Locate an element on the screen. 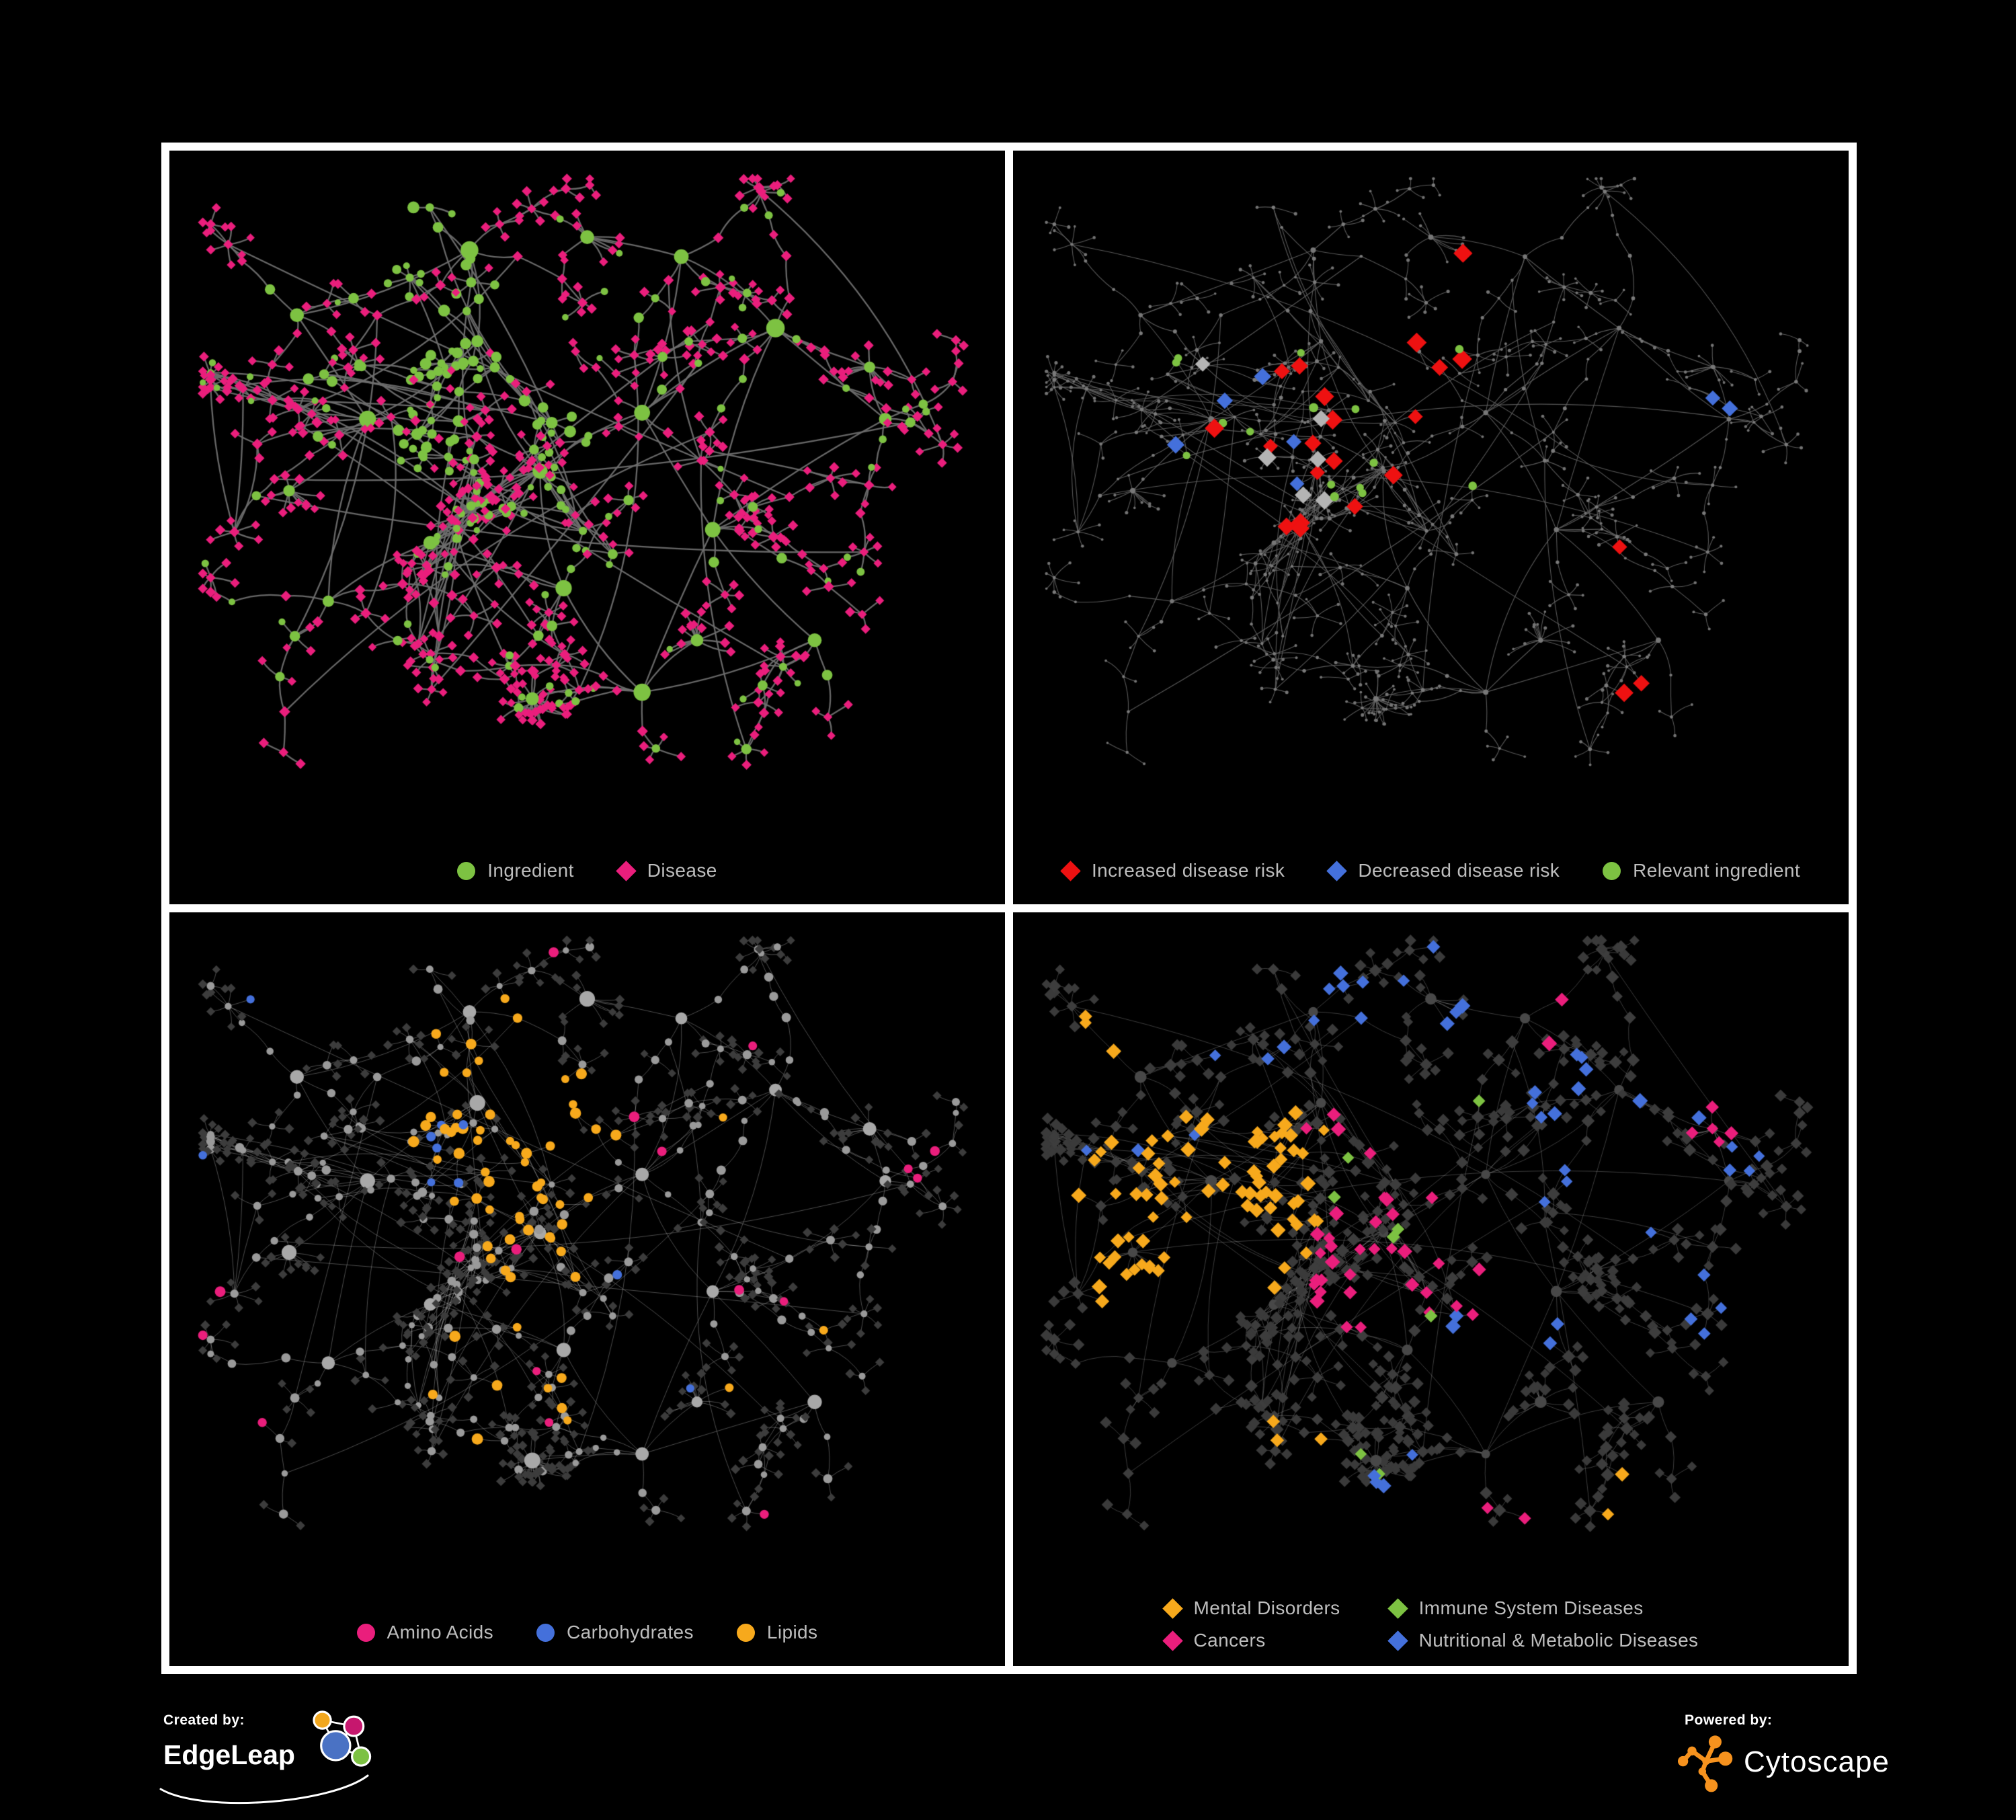  mental-disorders-diamond-icon is located at coordinates (1172, 1608).